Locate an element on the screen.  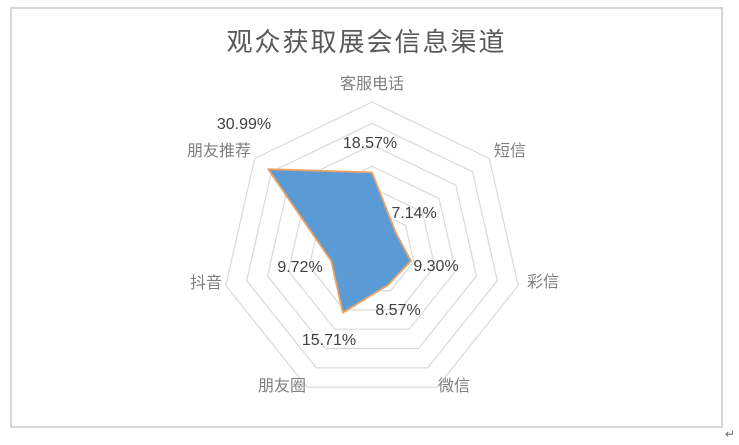
radar-value-label: 9.72% is located at coordinates (299, 267).